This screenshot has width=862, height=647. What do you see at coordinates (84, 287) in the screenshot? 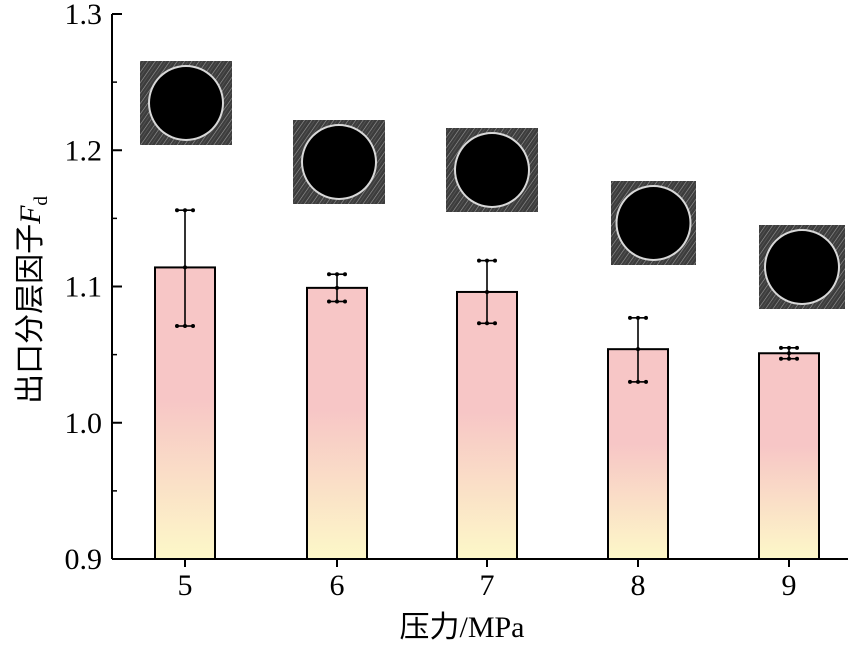
I see `y-tick-label-1.1: 1.1` at bounding box center [84, 287].